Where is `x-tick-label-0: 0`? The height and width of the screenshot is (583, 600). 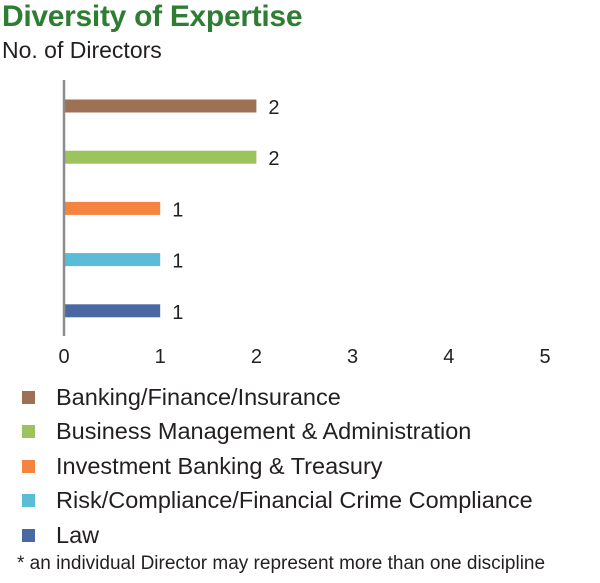
x-tick-label-0: 0 is located at coordinates (63, 357).